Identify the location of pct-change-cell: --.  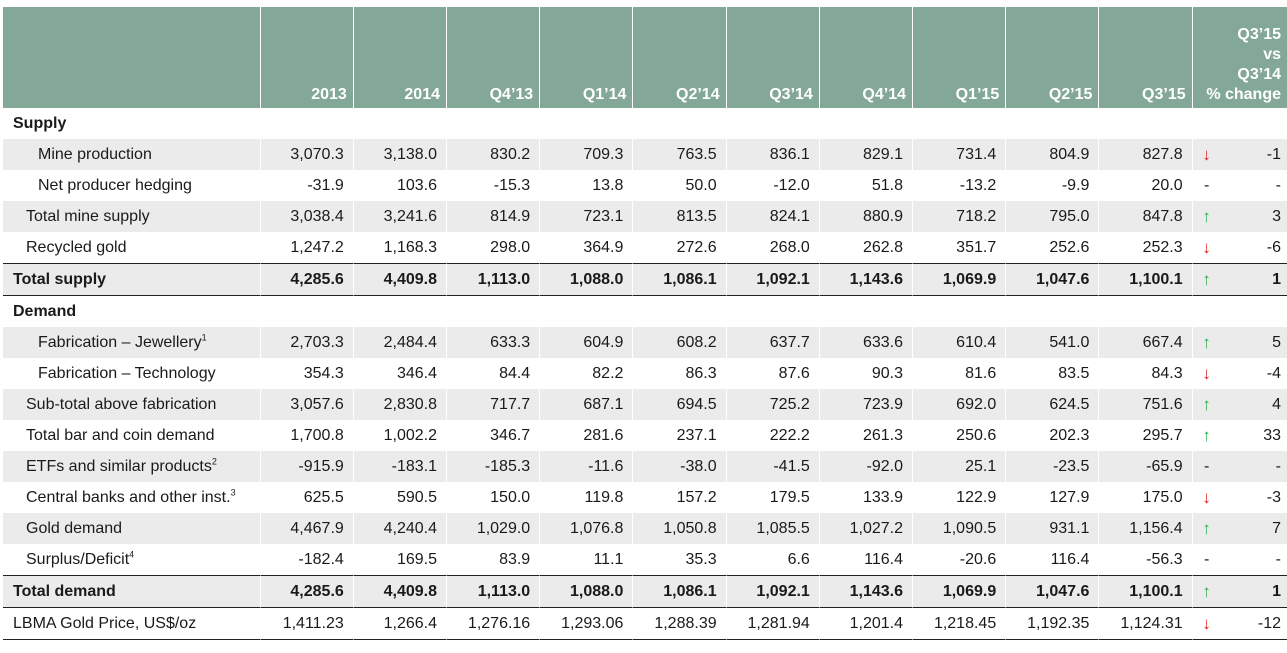
(1239, 466).